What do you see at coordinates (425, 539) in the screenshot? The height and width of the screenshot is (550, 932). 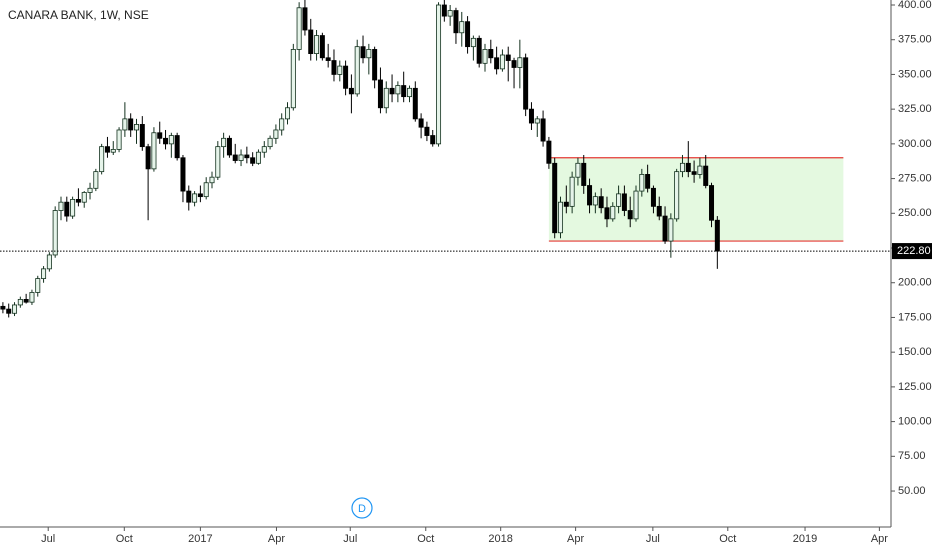 I see `x-tick-label: Oct` at bounding box center [425, 539].